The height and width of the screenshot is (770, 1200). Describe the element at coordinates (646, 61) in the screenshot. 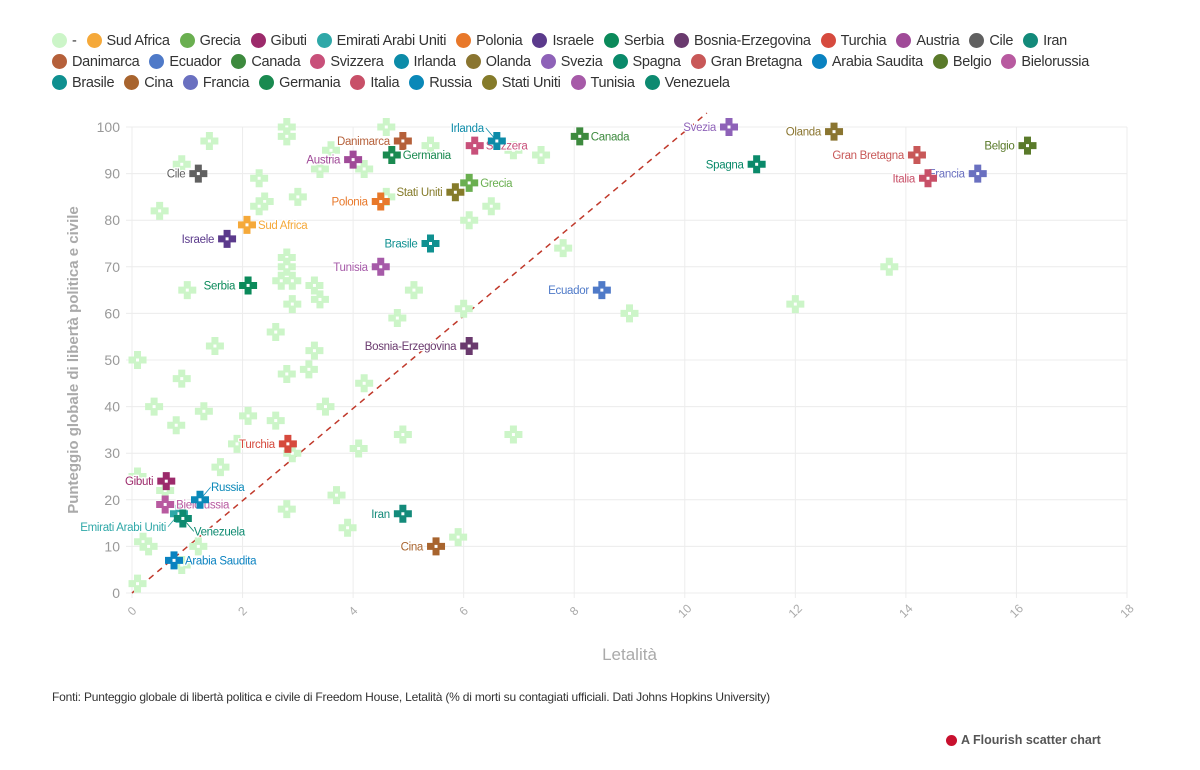

I see `legend-item: Spagna` at that location.